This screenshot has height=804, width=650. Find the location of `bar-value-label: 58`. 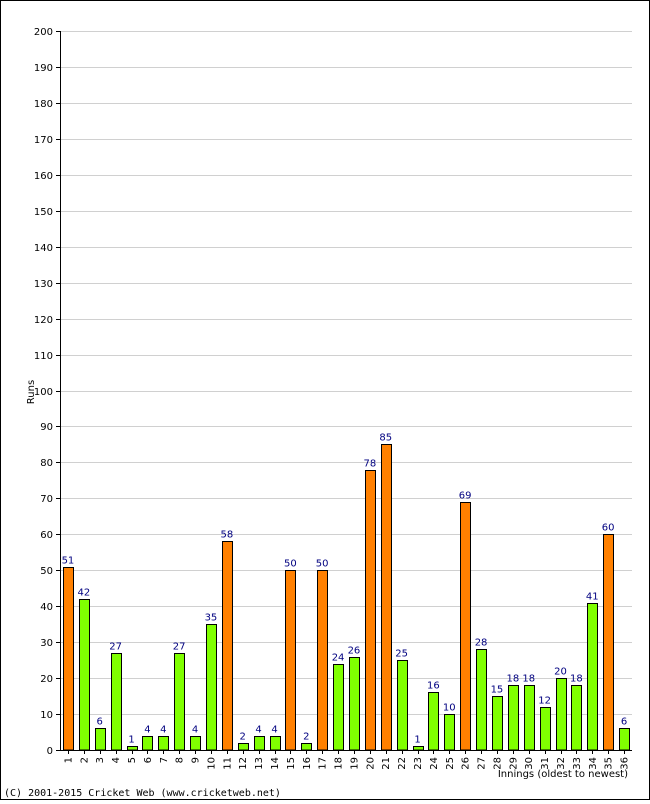

bar-value-label: 58 is located at coordinates (226, 535).